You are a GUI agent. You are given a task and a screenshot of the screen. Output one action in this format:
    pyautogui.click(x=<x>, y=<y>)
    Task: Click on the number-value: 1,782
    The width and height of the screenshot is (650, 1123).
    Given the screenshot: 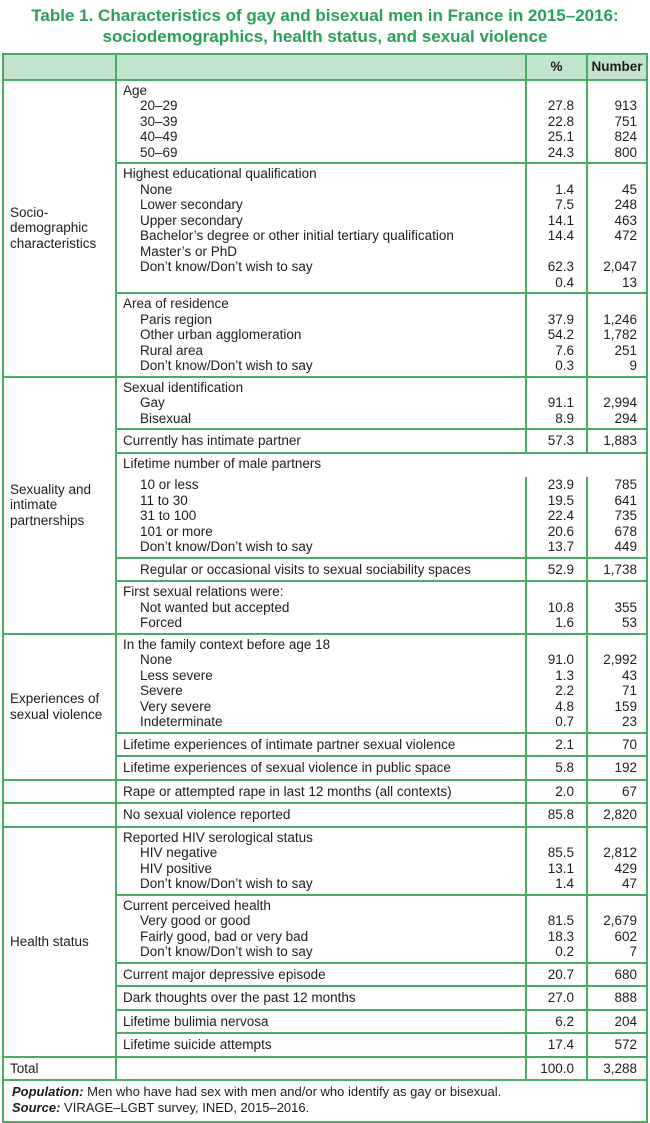 What is the action you would take?
    pyautogui.click(x=616, y=335)
    